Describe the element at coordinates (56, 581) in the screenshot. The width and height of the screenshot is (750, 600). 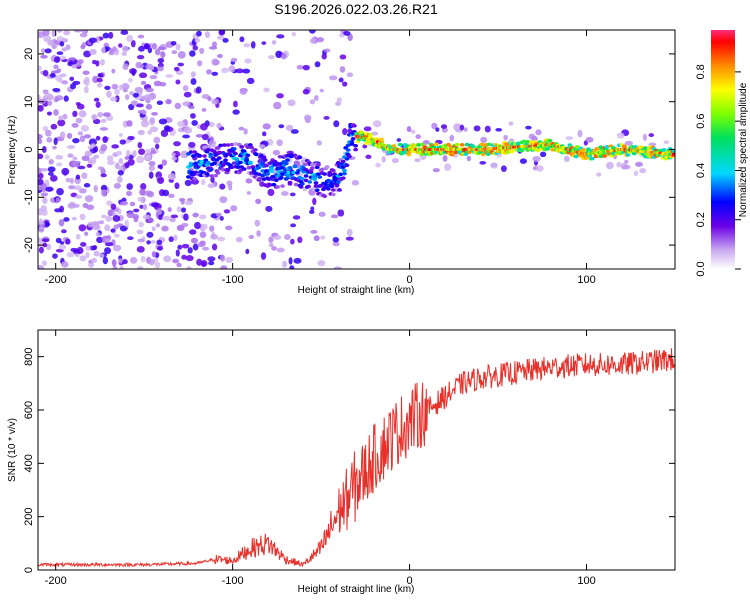
I see `x-tick-label: -200` at that location.